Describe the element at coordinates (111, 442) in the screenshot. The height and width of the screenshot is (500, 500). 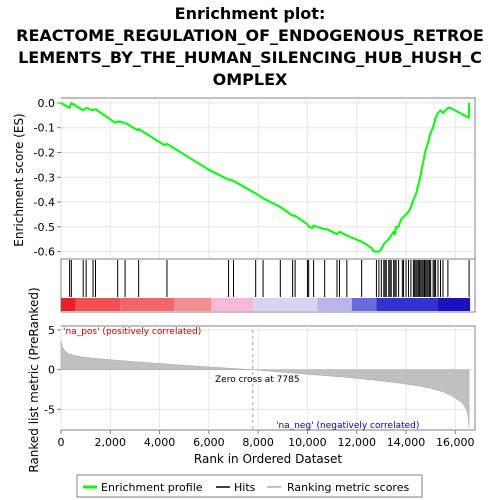
I see `x-tick-label: 2,000` at that location.